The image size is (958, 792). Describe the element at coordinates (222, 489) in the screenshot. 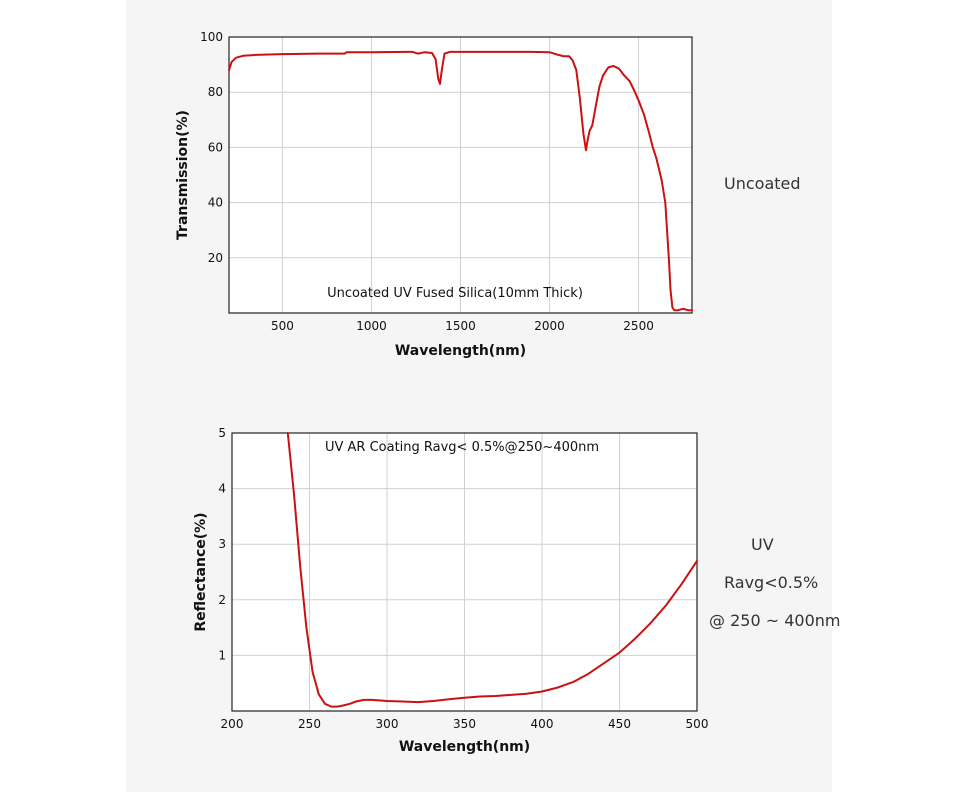

I see `y-tick-label: 4` at that location.